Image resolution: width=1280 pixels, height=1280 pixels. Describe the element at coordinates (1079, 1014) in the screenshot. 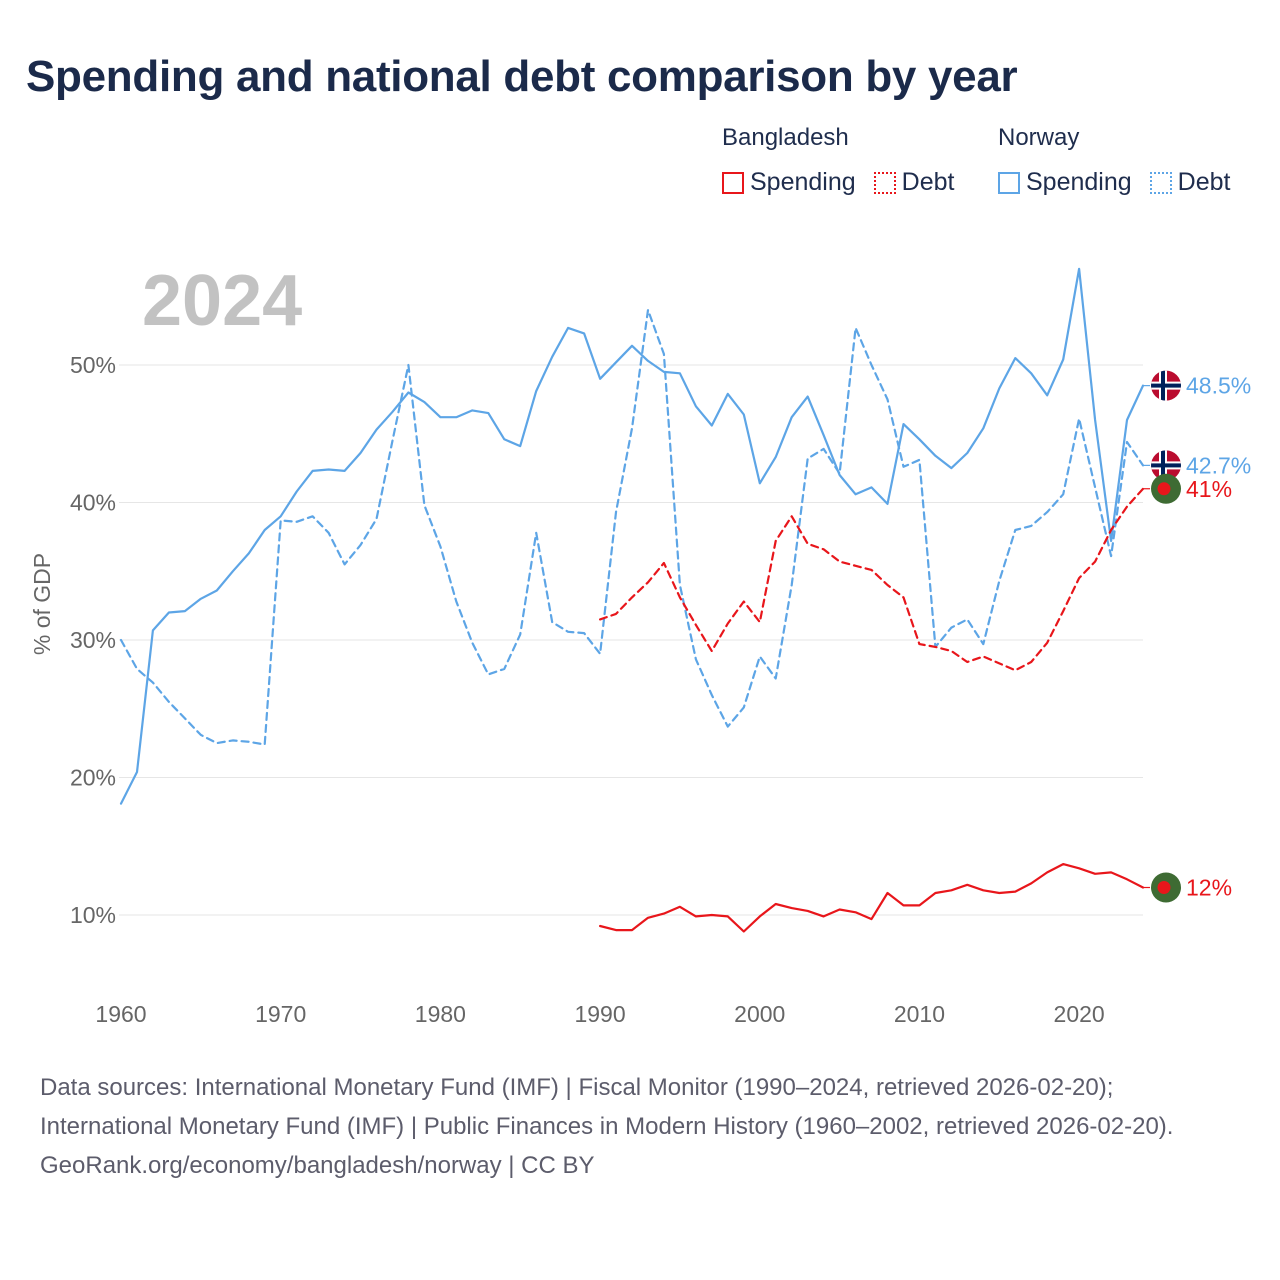

I see `x-tick-label: 2020` at that location.